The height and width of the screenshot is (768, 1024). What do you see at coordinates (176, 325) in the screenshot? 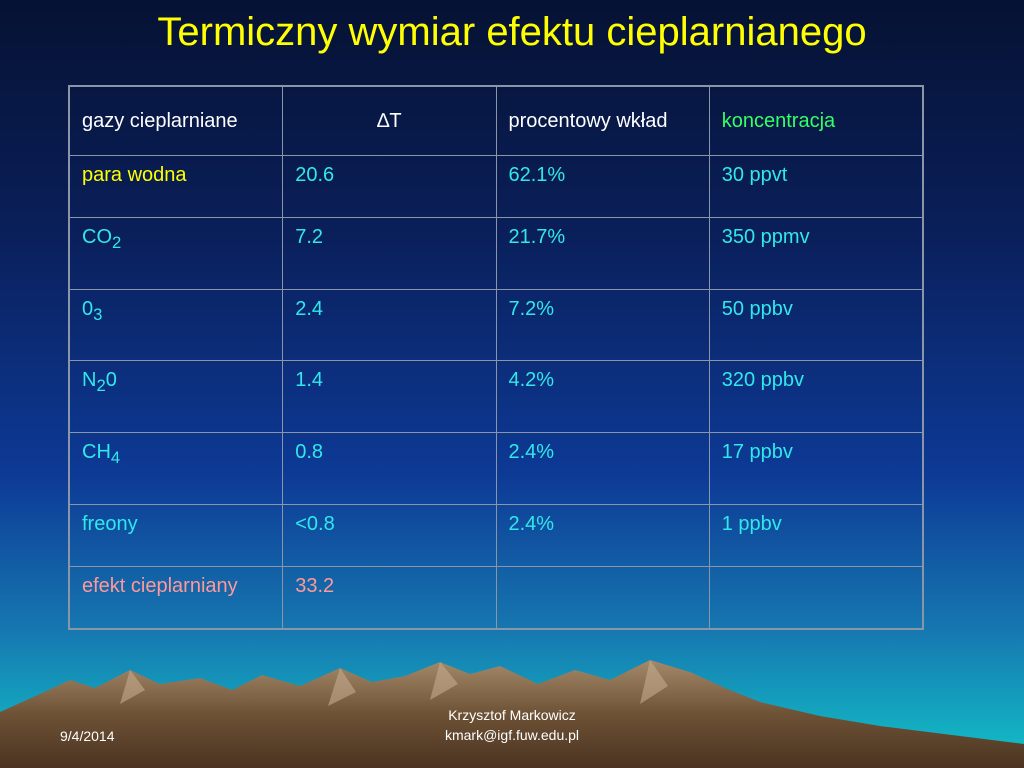
I see `gas-name: 03` at bounding box center [176, 325].